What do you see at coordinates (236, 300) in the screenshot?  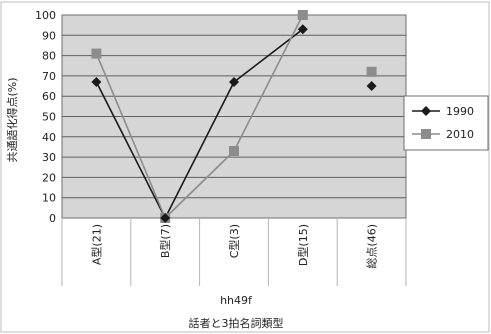 I see `x-axis-label-primary: hh49f` at bounding box center [236, 300].